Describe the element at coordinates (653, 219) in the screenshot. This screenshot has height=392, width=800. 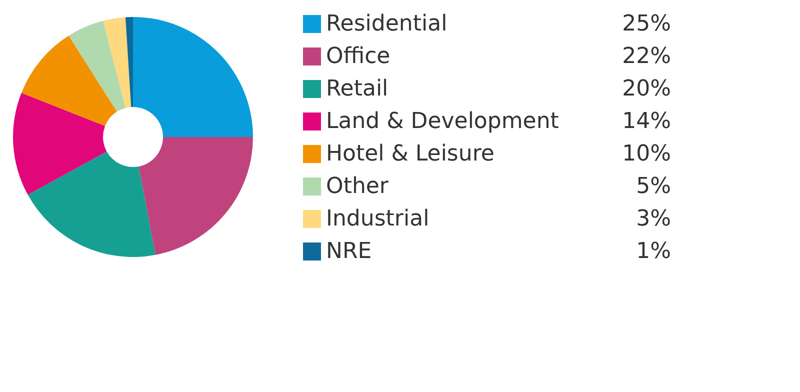
I see `data-label: 3%` at that location.